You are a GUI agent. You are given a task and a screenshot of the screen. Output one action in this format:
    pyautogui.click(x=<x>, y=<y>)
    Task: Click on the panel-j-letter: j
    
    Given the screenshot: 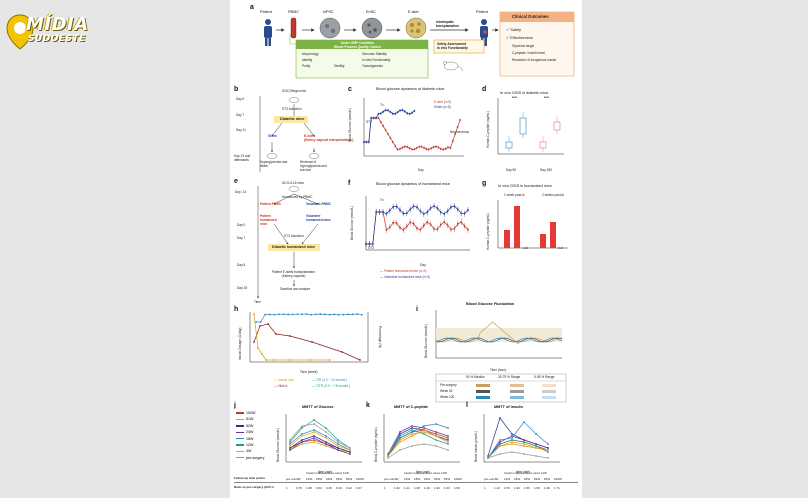 What is the action you would take?
    pyautogui.click(x=235, y=405)
    